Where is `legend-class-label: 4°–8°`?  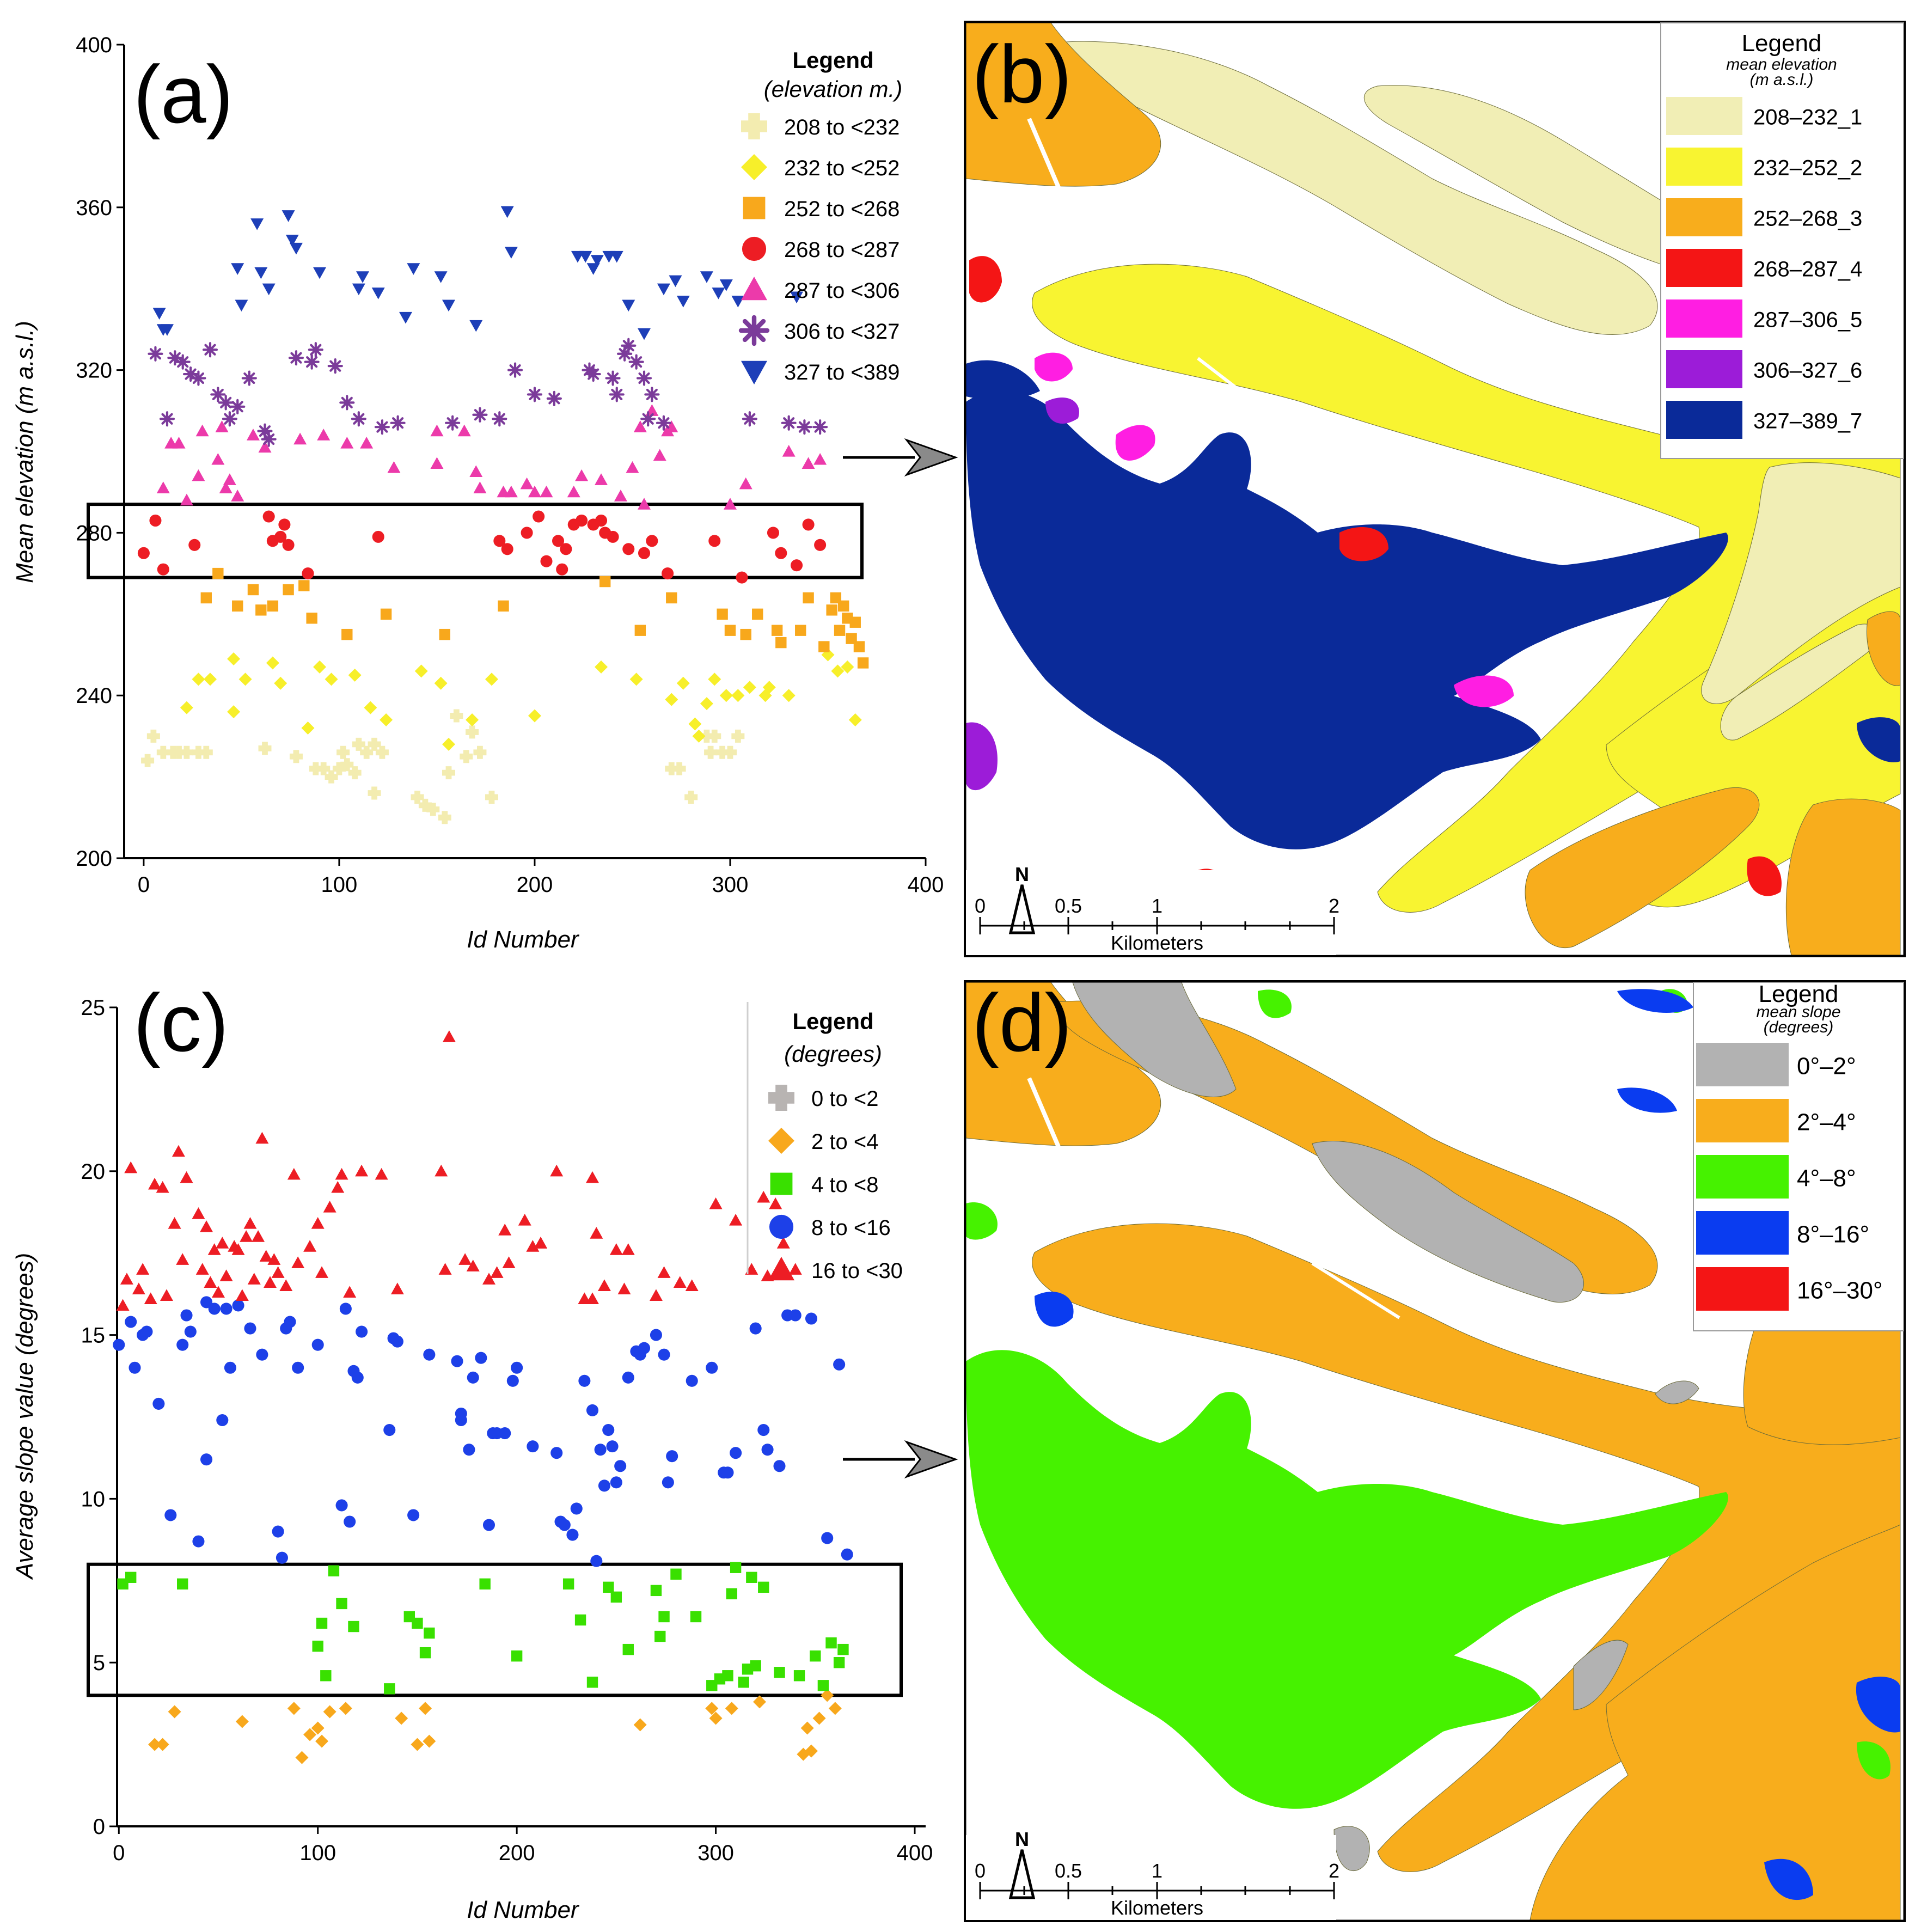
legend-class-label: 4°–8° is located at coordinates (1826, 1179).